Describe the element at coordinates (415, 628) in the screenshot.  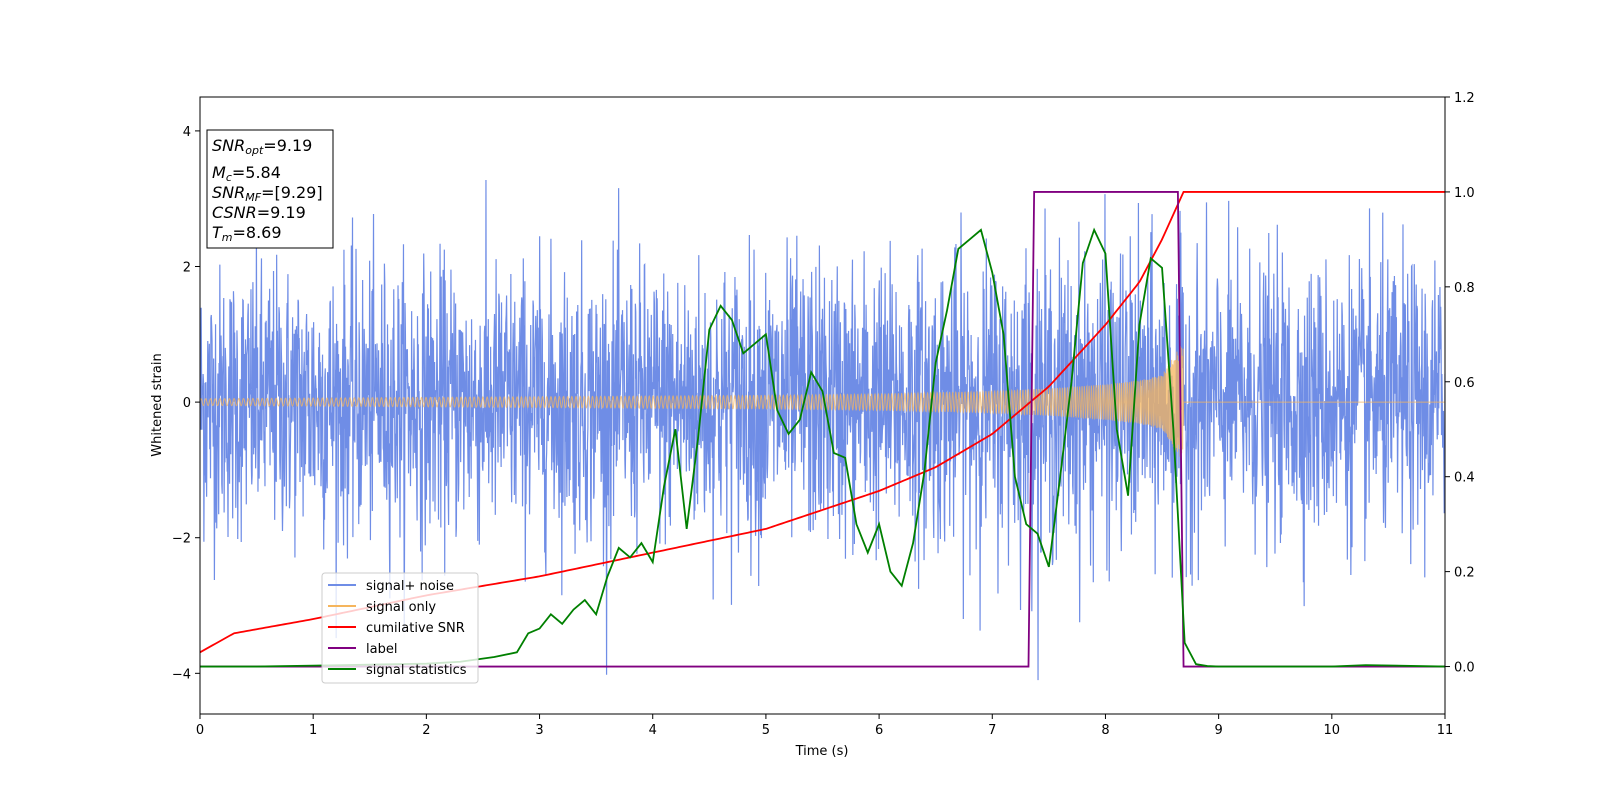
I see `legend-label-cum-snr: cumilative SNR` at that location.